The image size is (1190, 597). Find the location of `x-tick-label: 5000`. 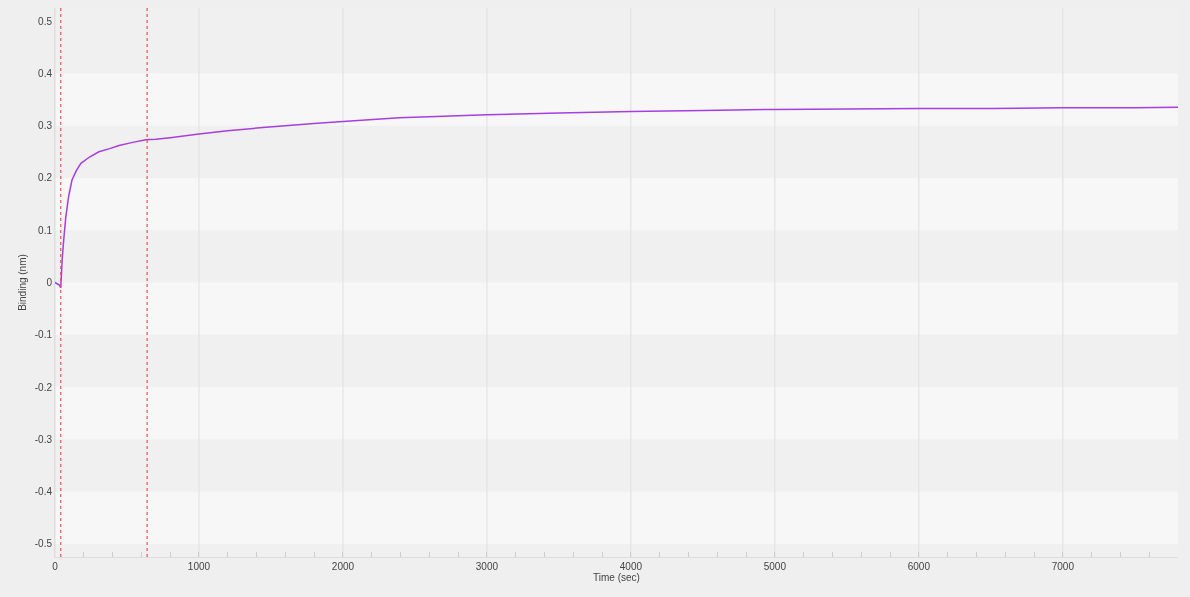

x-tick-label: 5000 is located at coordinates (775, 566).